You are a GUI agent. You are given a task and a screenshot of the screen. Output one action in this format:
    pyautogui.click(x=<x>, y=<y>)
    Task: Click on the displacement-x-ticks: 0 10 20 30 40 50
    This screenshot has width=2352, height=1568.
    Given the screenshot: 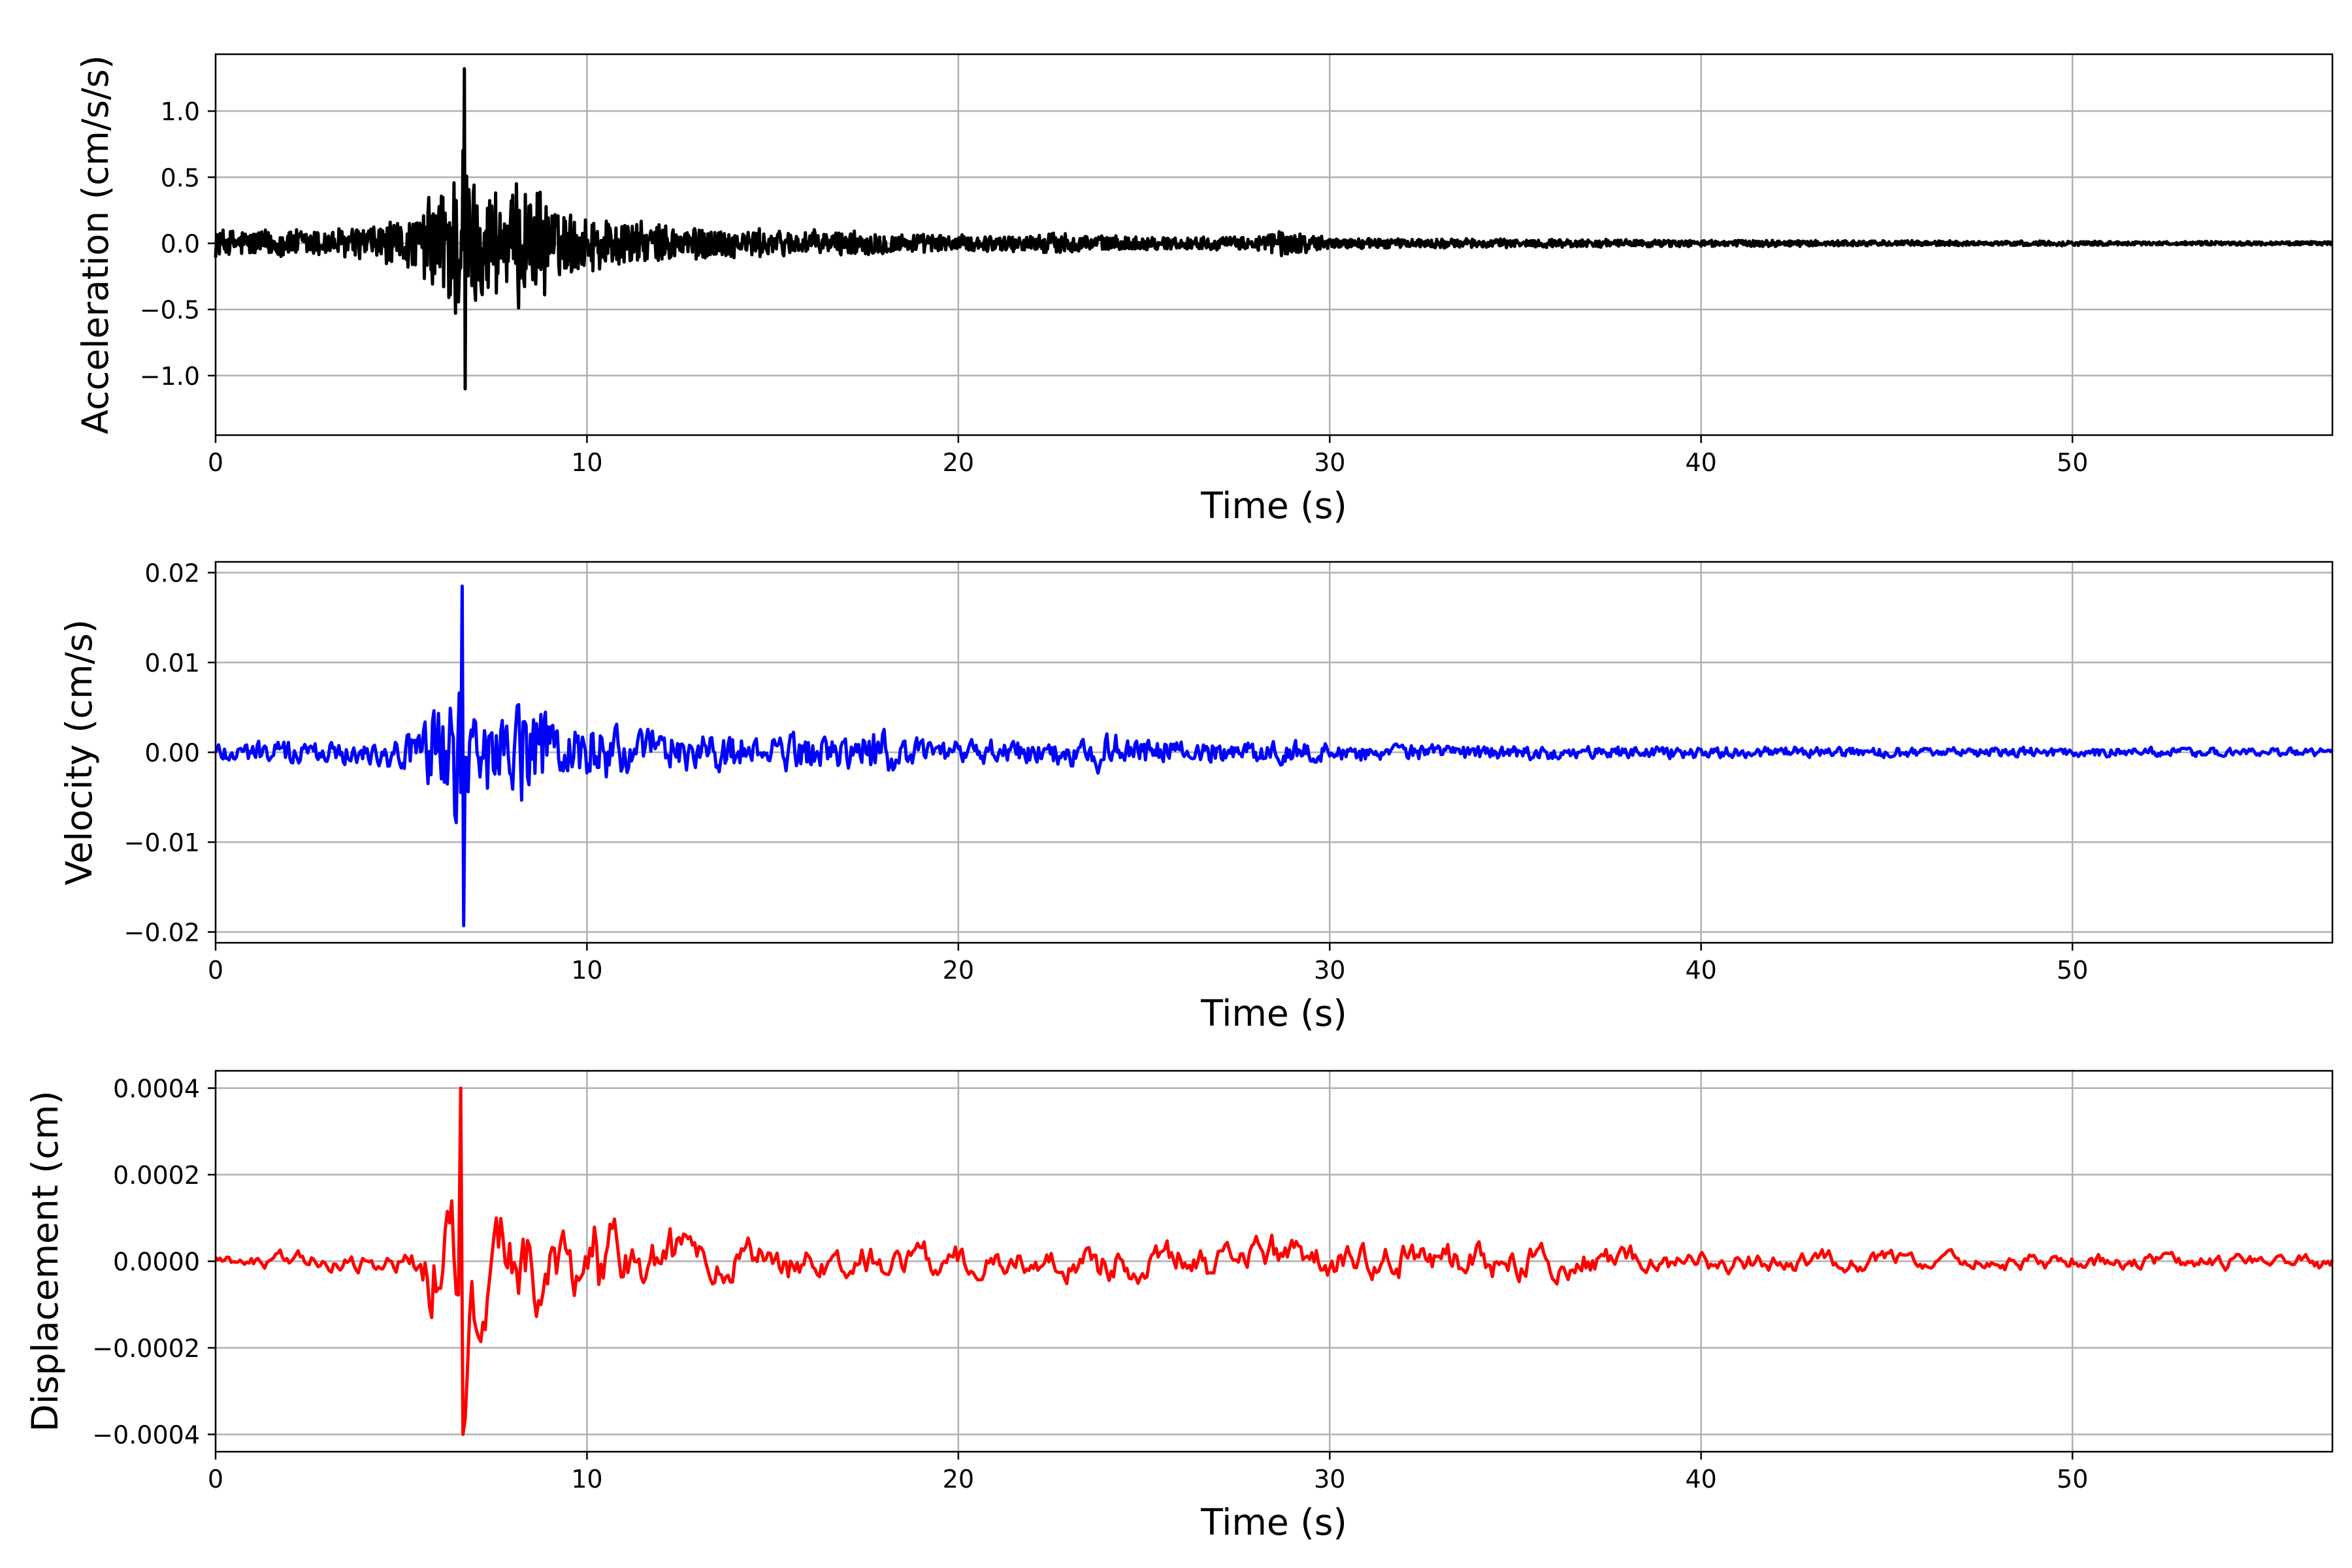 What is the action you would take?
    pyautogui.click(x=1148, y=1473)
    